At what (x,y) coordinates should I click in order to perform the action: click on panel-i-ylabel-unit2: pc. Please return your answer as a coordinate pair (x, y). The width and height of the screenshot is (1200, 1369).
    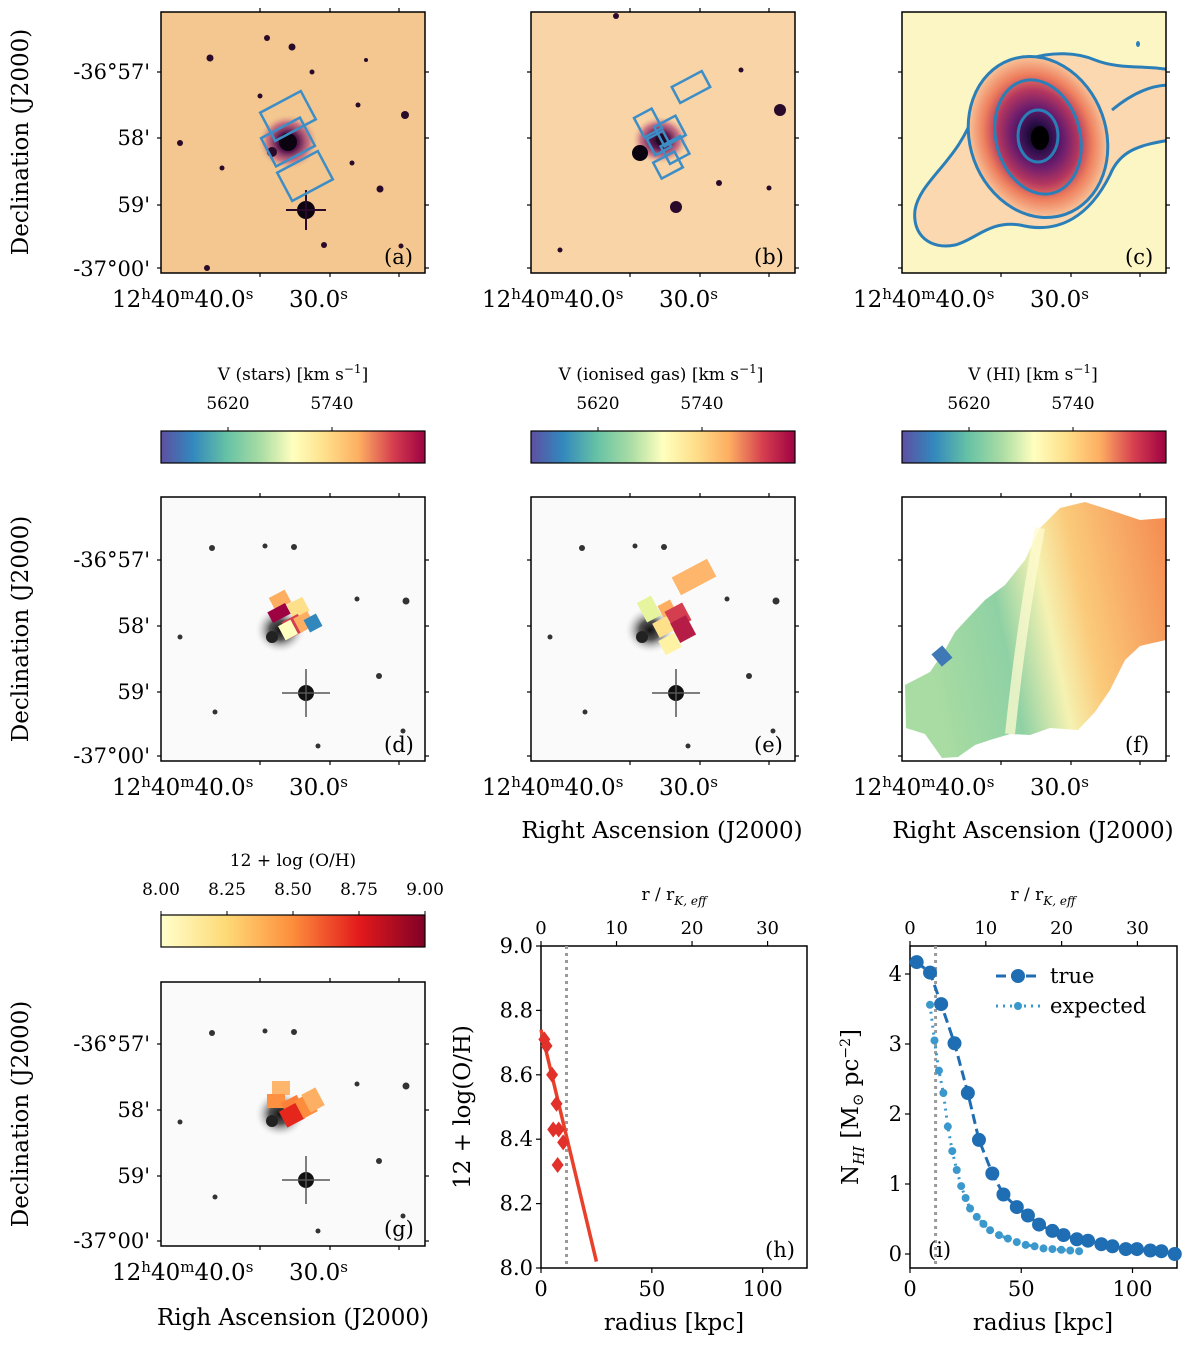
    Looking at the image, I should click on (851, 1076).